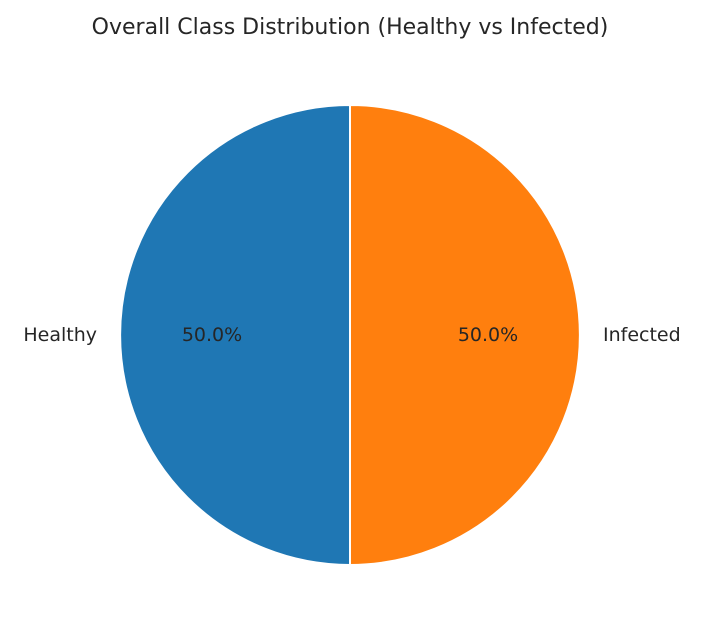  What do you see at coordinates (642, 335) in the screenshot?
I see `pie-label-infected: Infected` at bounding box center [642, 335].